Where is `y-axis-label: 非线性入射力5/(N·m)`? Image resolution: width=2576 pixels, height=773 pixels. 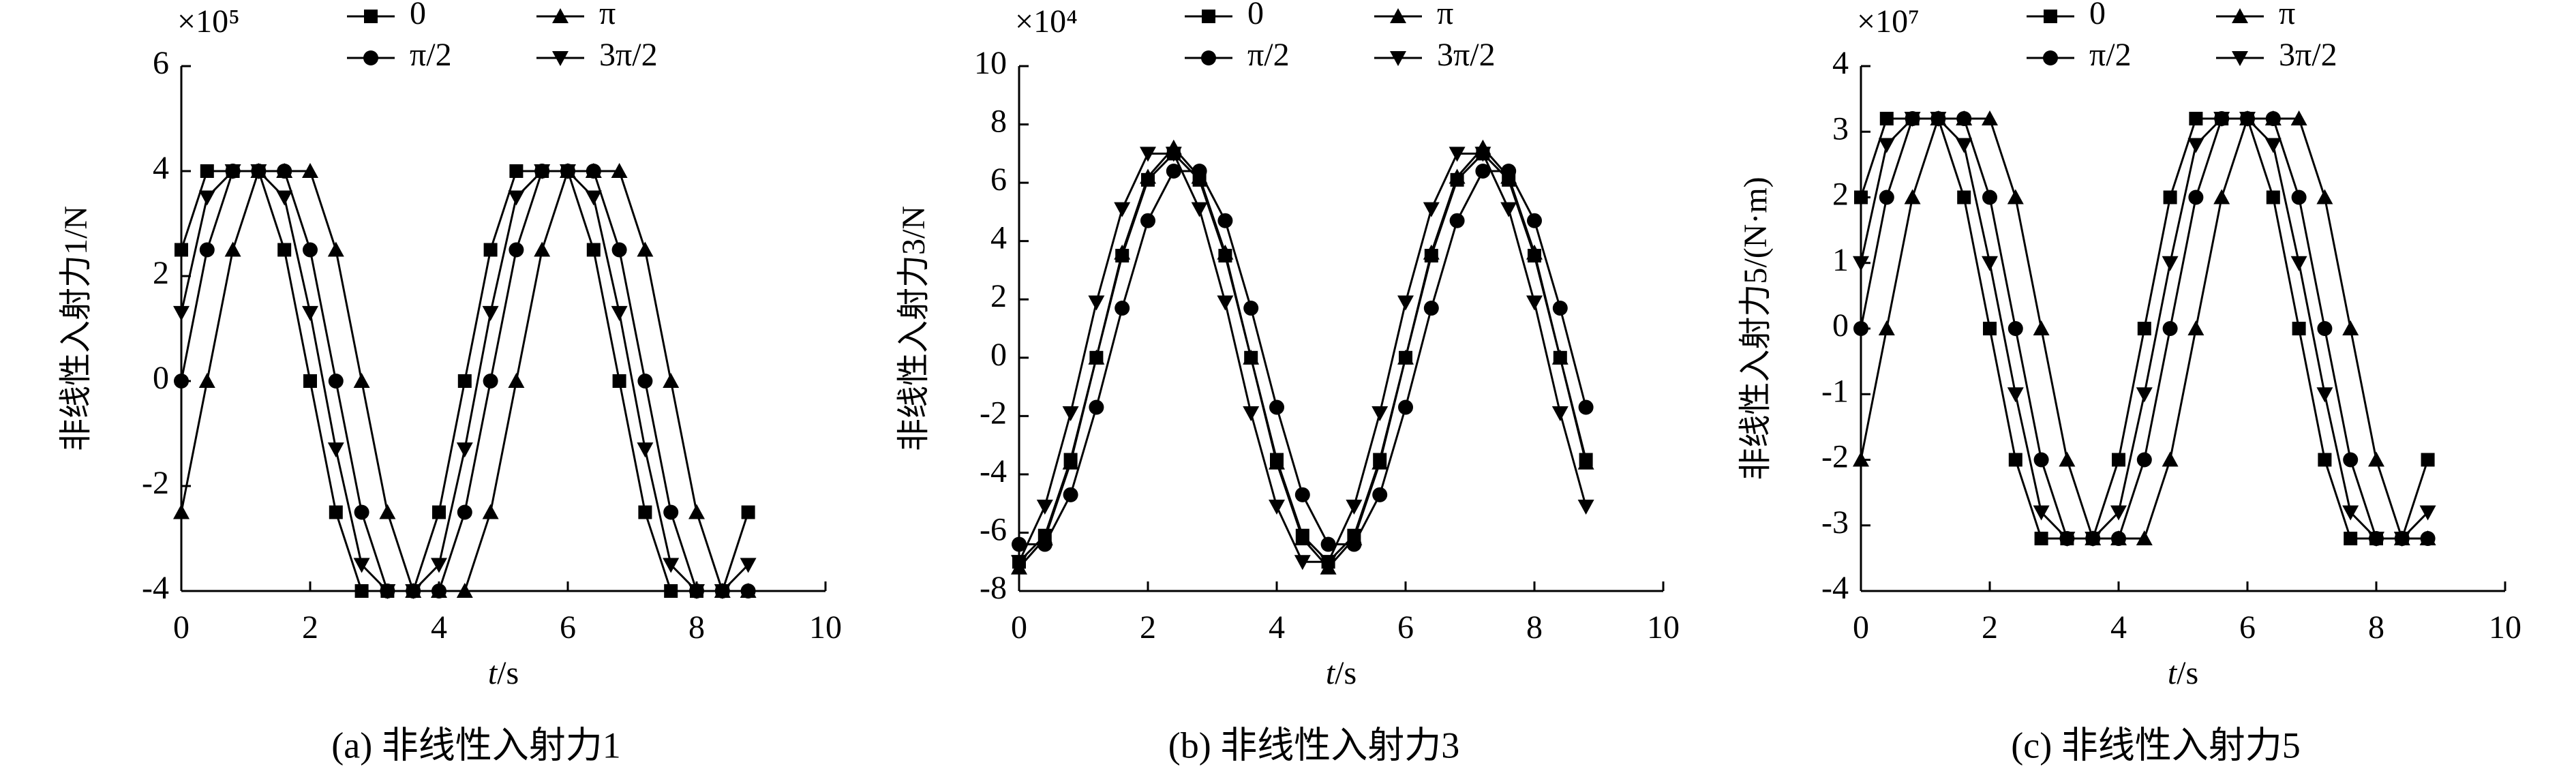 y-axis-label: 非线性入射力5/(N·m) is located at coordinates (1756, 328).